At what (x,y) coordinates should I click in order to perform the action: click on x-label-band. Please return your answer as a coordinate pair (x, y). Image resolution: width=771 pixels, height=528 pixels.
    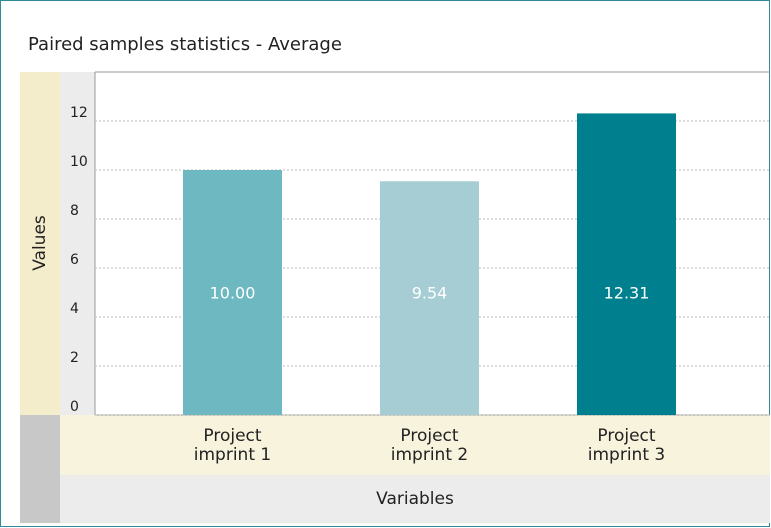
    Looking at the image, I should click on (415, 499).